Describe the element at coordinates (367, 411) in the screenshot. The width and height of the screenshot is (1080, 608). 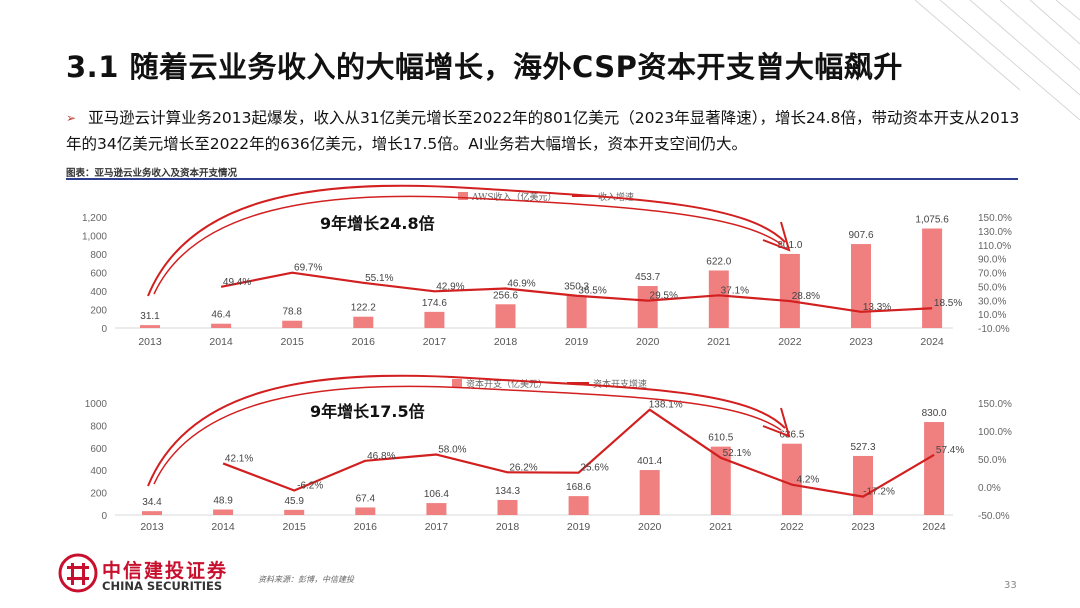
I see `growth-annotation: 9年增长17.5倍` at that location.